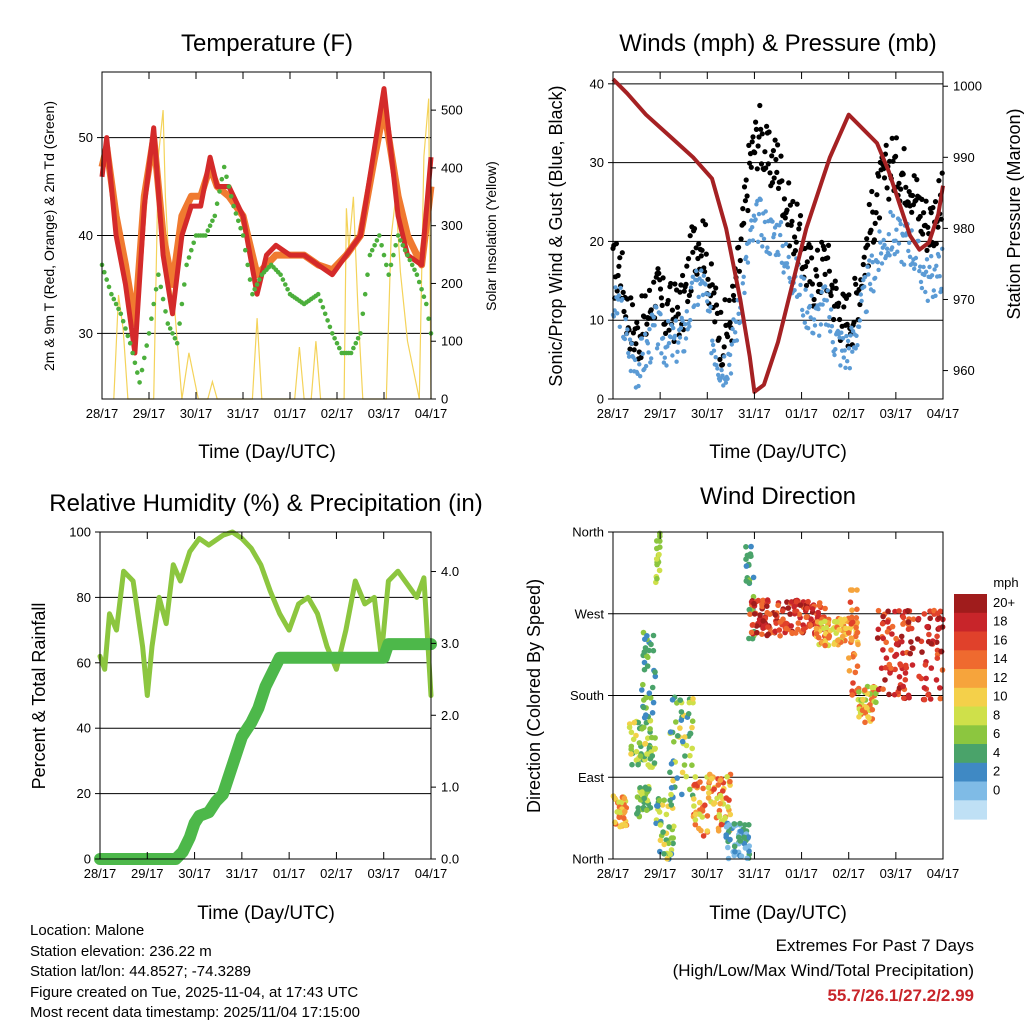 Image resolution: width=1024 pixels, height=1024 pixels. Describe the element at coordinates (337, 413) in the screenshot. I see `x-tick-label: 02/17` at that location.